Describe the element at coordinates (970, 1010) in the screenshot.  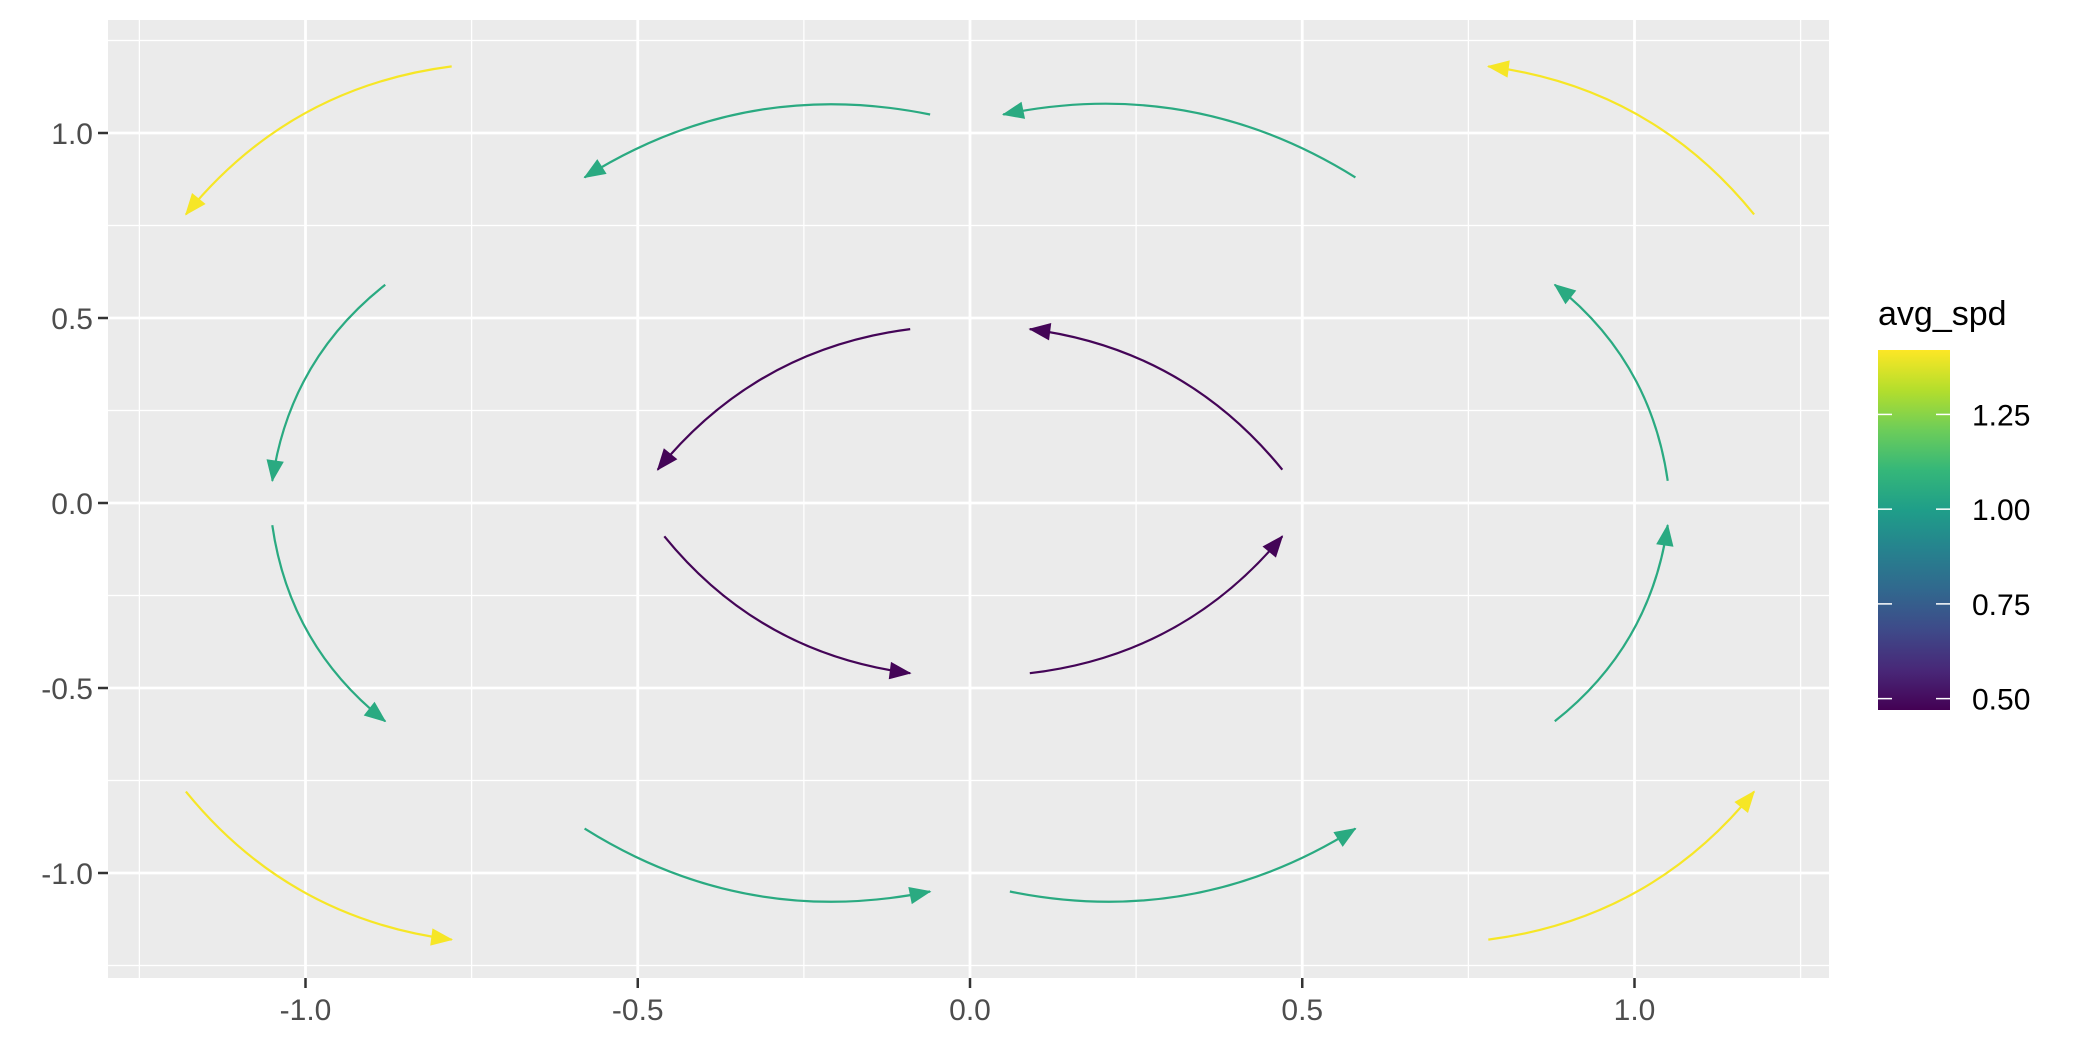
I see `x-tick-label: 0.0` at that location.